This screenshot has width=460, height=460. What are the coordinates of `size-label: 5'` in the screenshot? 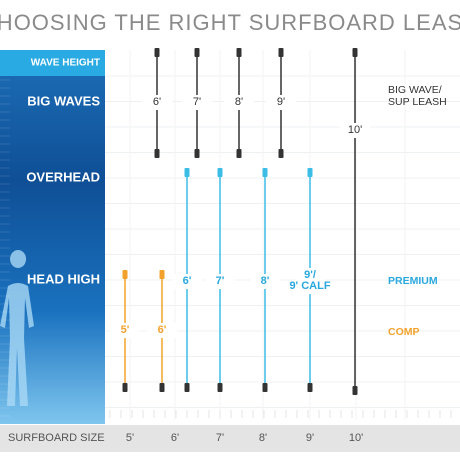 It's located at (130, 438).